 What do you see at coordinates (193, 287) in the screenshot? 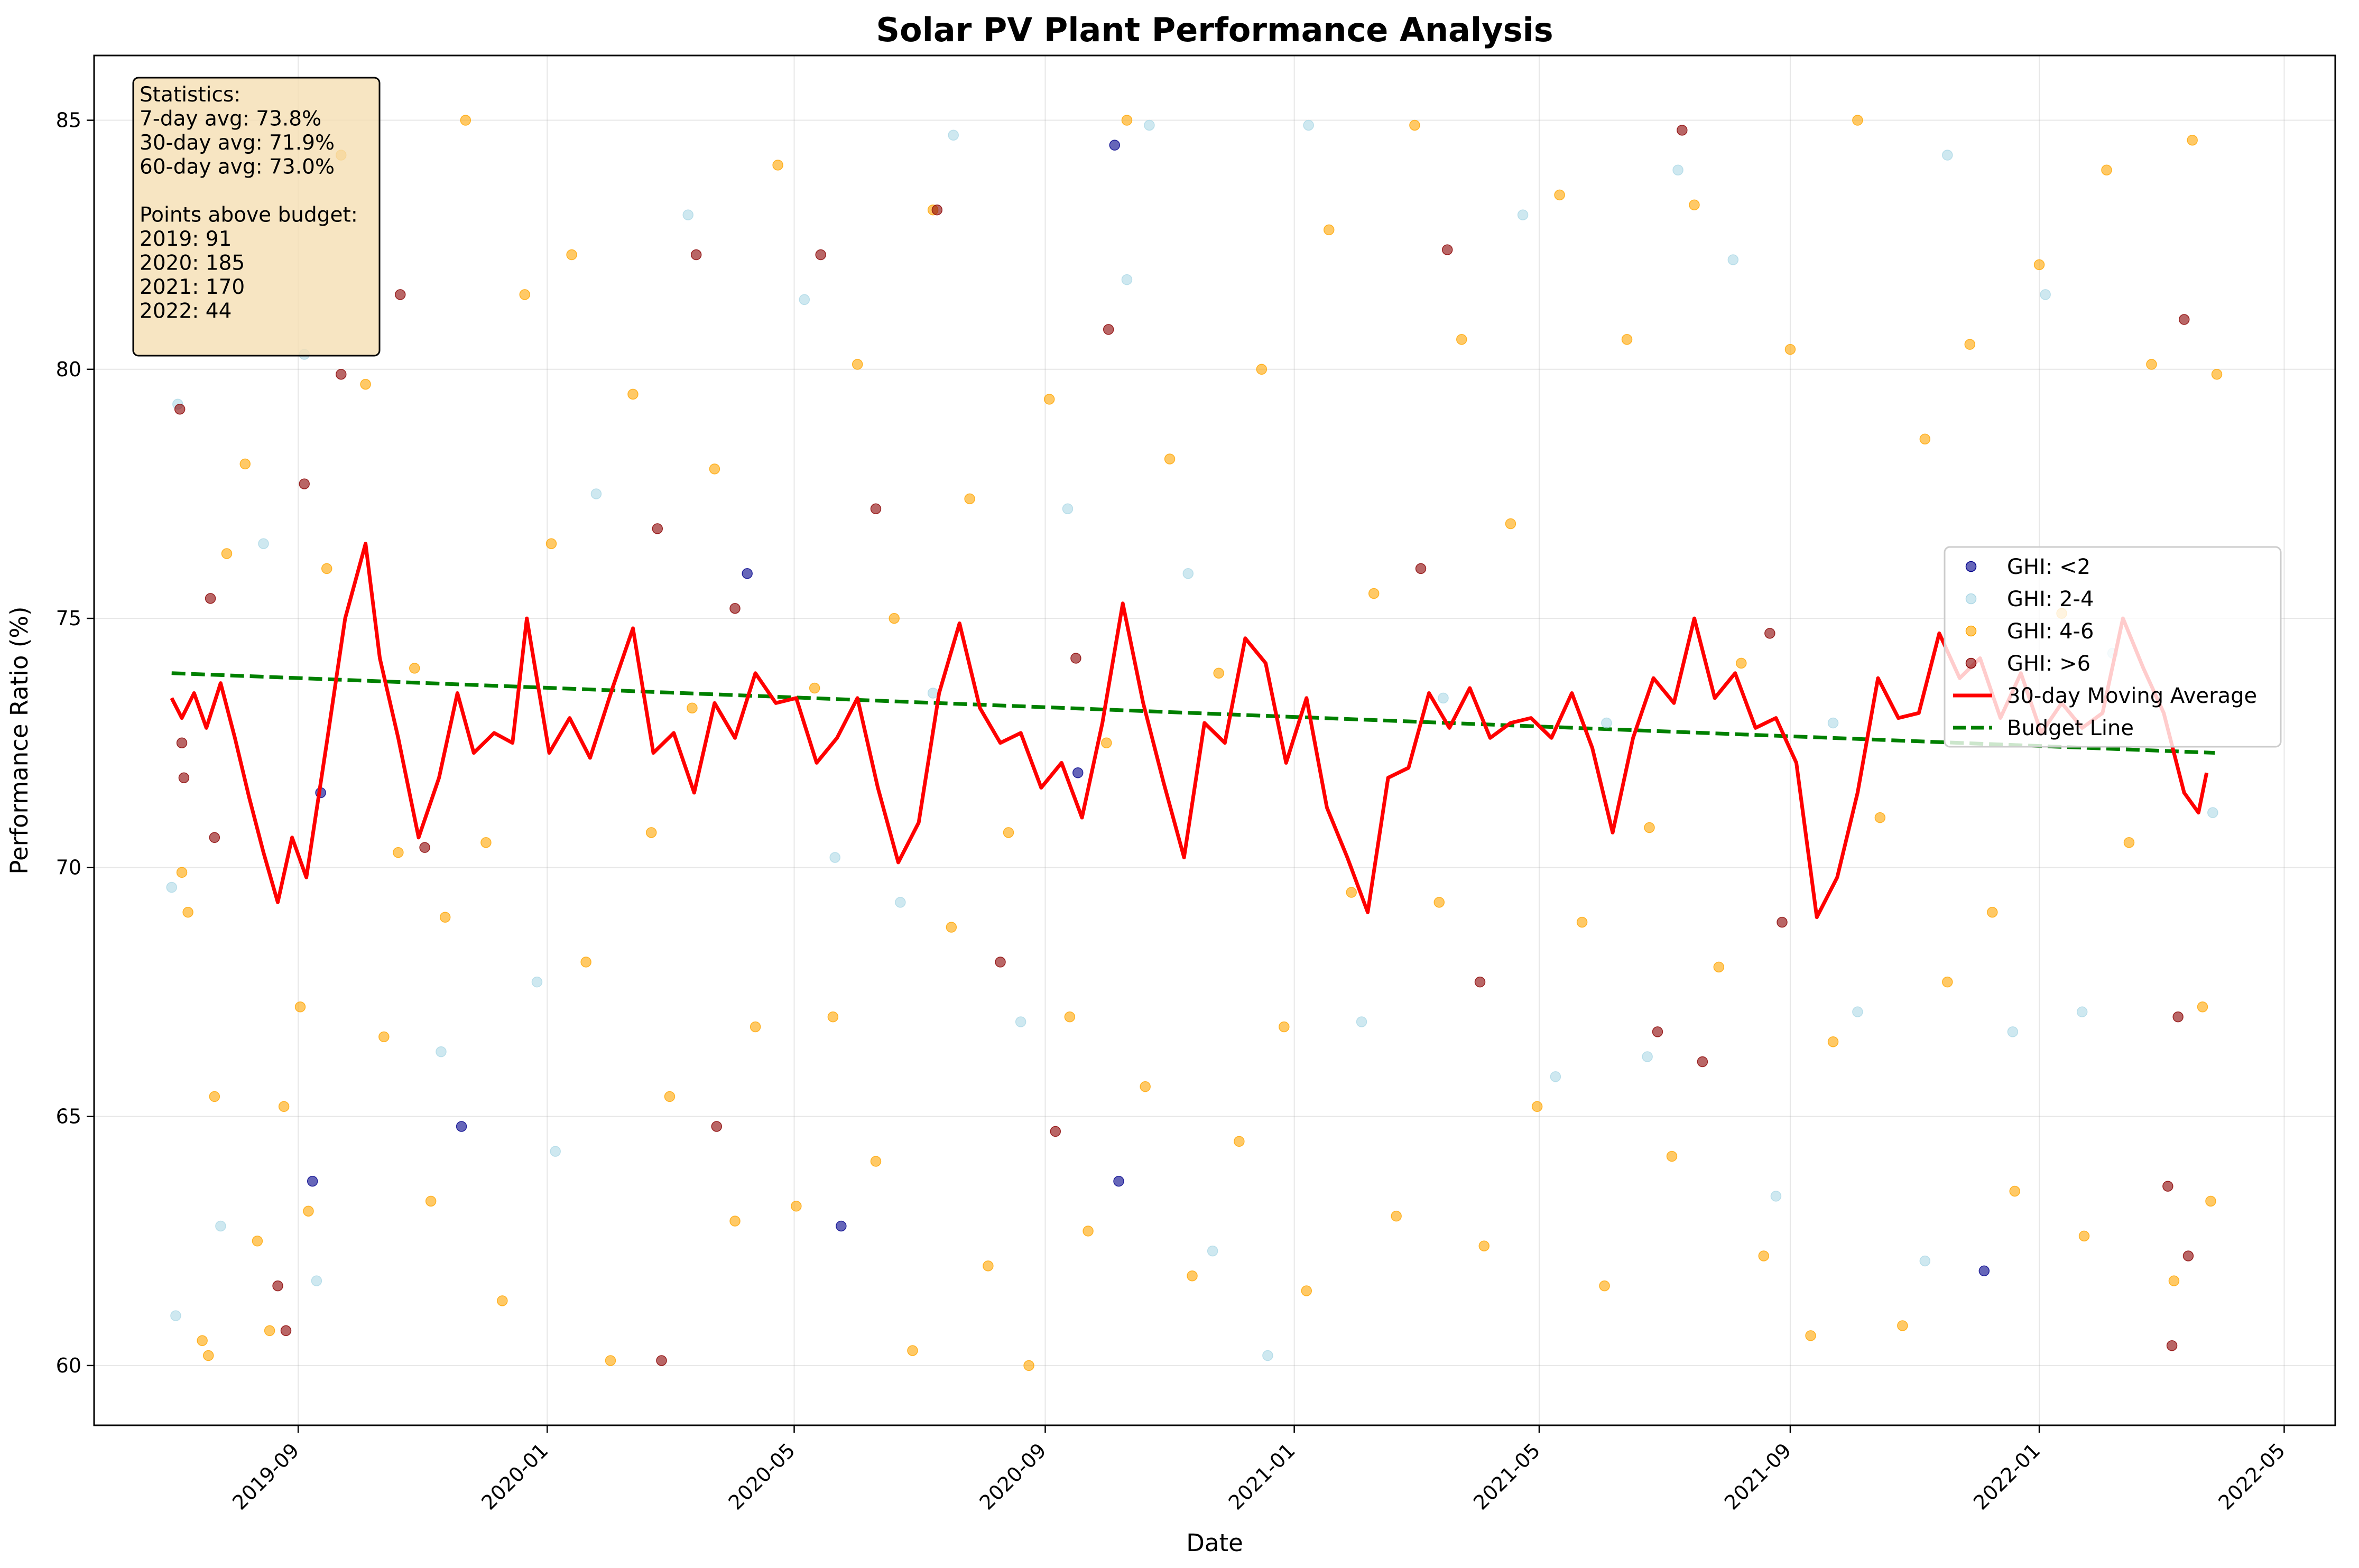
I see `statistics-line: 2021: 170` at bounding box center [193, 287].